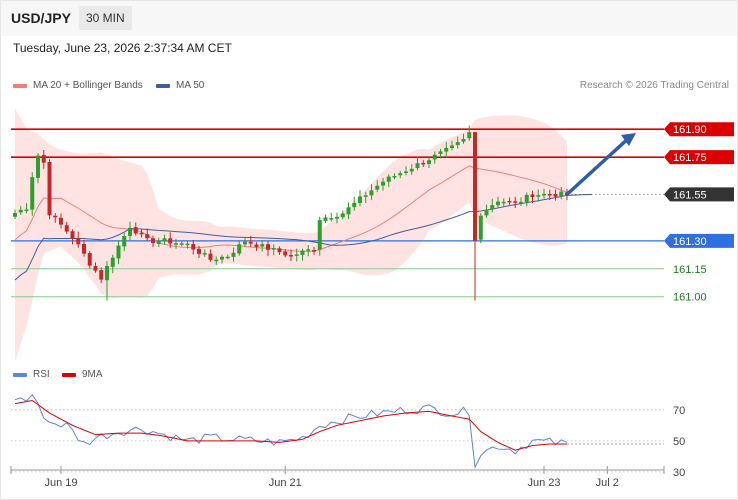 This screenshot has height=500, width=738. Describe the element at coordinates (291, 431) in the screenshot. I see `rsi-line` at that location.